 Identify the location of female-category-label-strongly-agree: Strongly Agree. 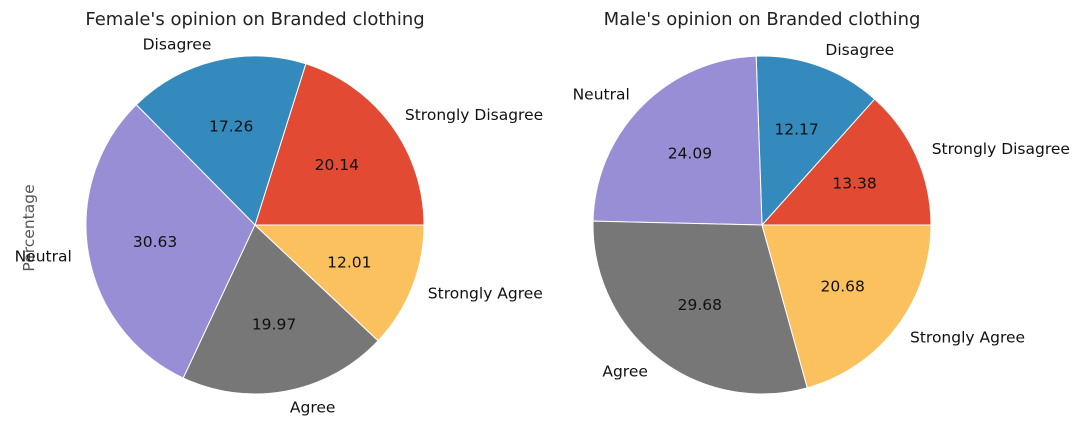
(485, 294).